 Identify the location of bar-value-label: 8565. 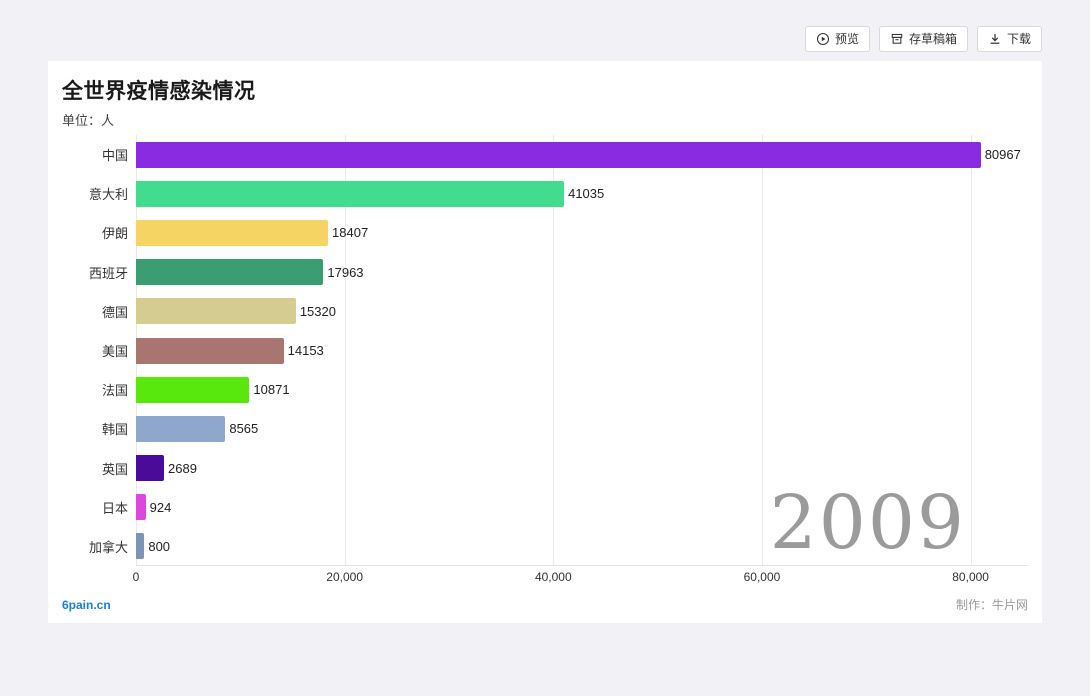
(244, 429).